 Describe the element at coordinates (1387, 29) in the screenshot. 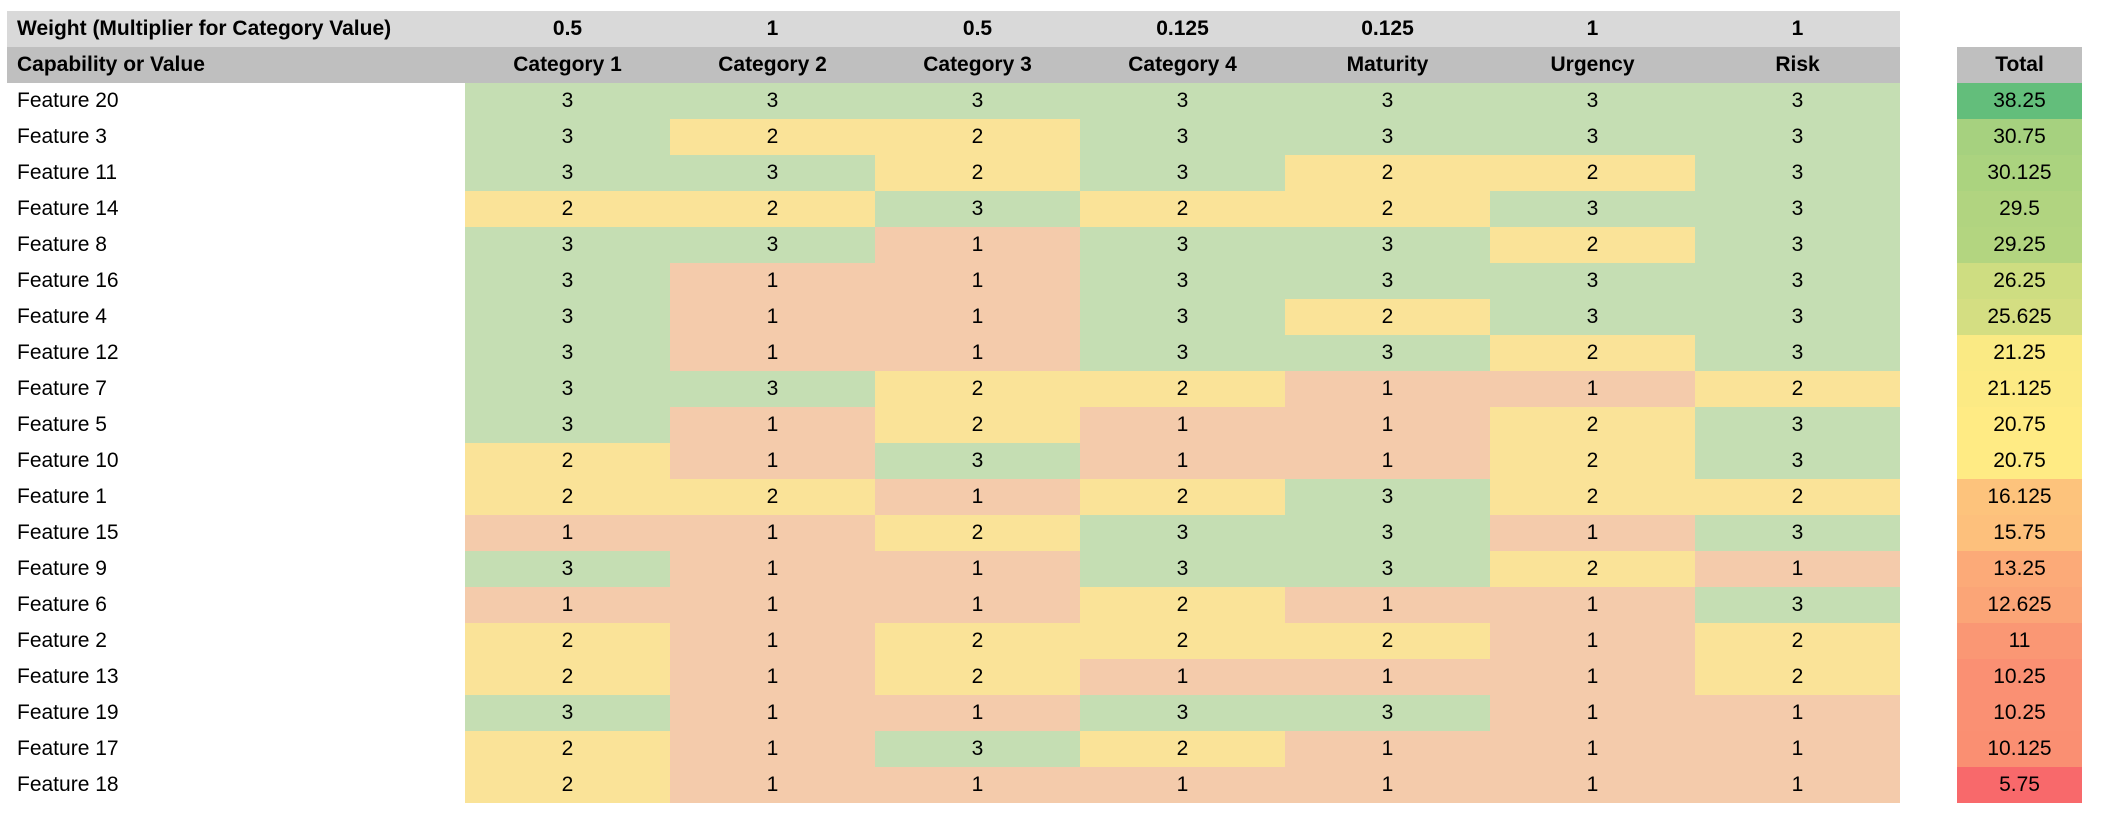

I see `weight-cell: 0.125` at that location.